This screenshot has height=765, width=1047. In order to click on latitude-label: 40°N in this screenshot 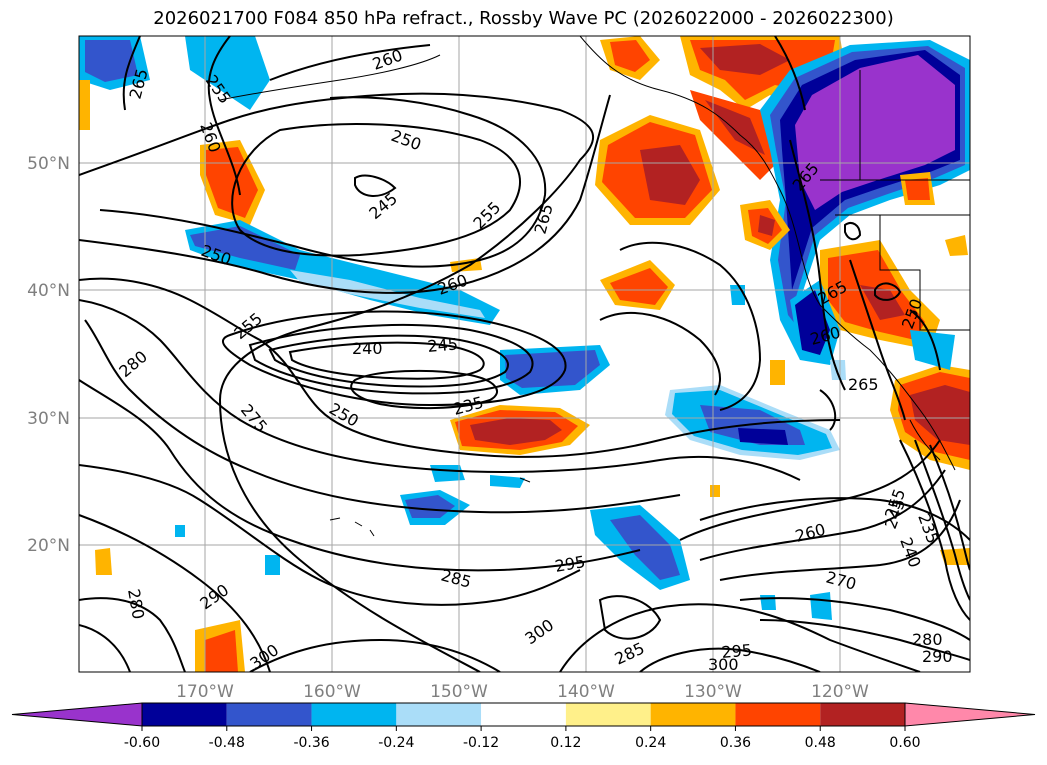, I will do `click(48, 291)`.